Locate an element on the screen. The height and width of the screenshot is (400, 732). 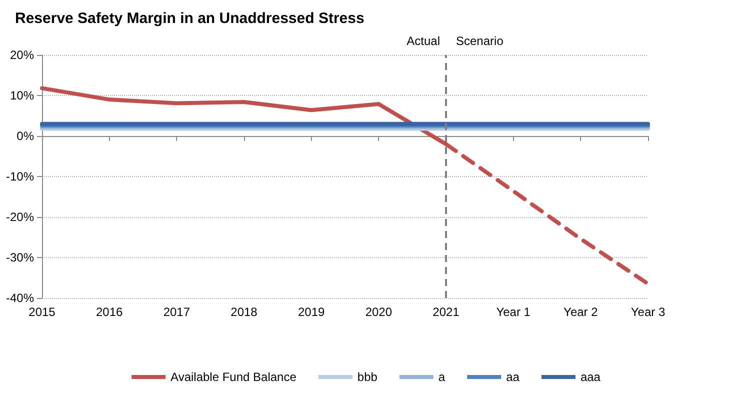
x-tick-label: 2019 is located at coordinates (312, 312).